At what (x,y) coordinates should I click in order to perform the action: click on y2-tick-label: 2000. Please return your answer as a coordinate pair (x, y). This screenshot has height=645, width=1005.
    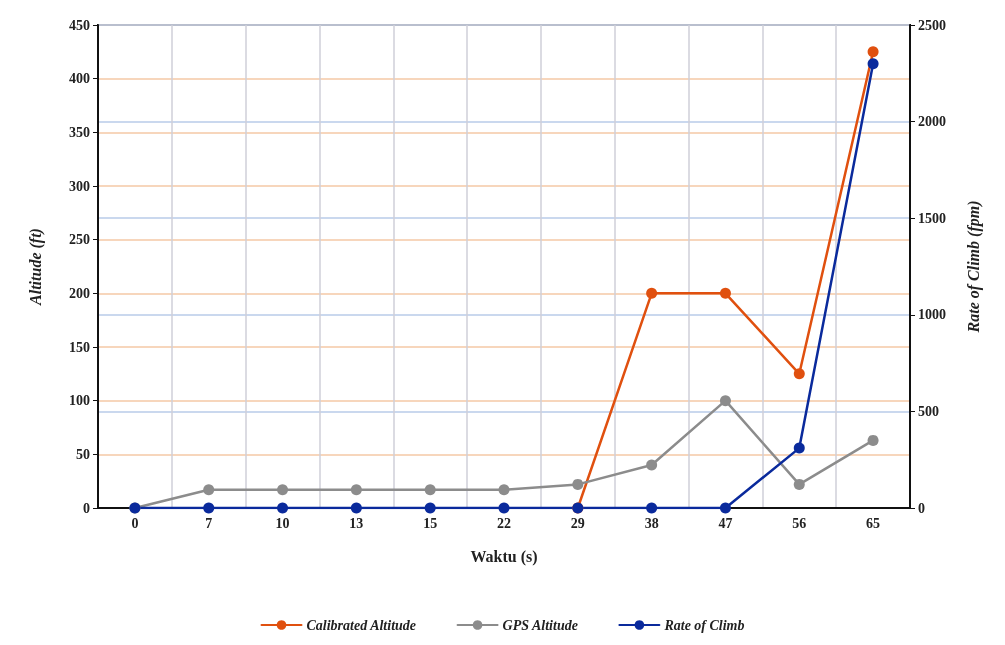
    Looking at the image, I should click on (932, 122).